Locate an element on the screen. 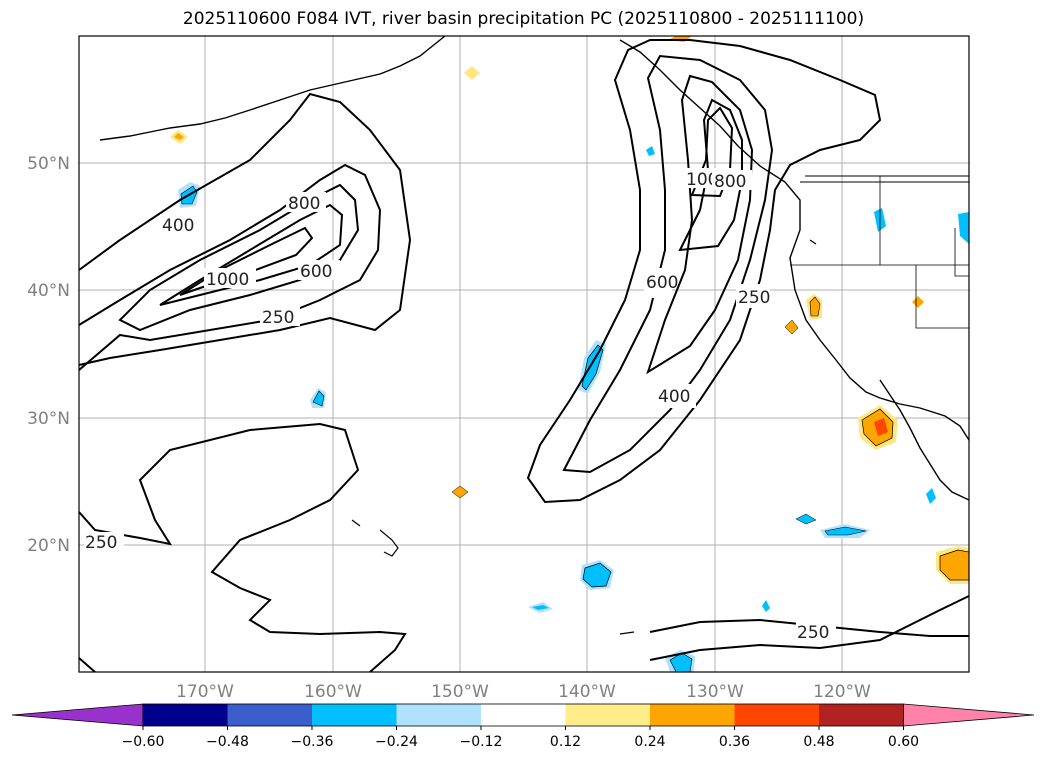 The image size is (1047, 765). contour-250-southeast-outer is located at coordinates (809, 628).